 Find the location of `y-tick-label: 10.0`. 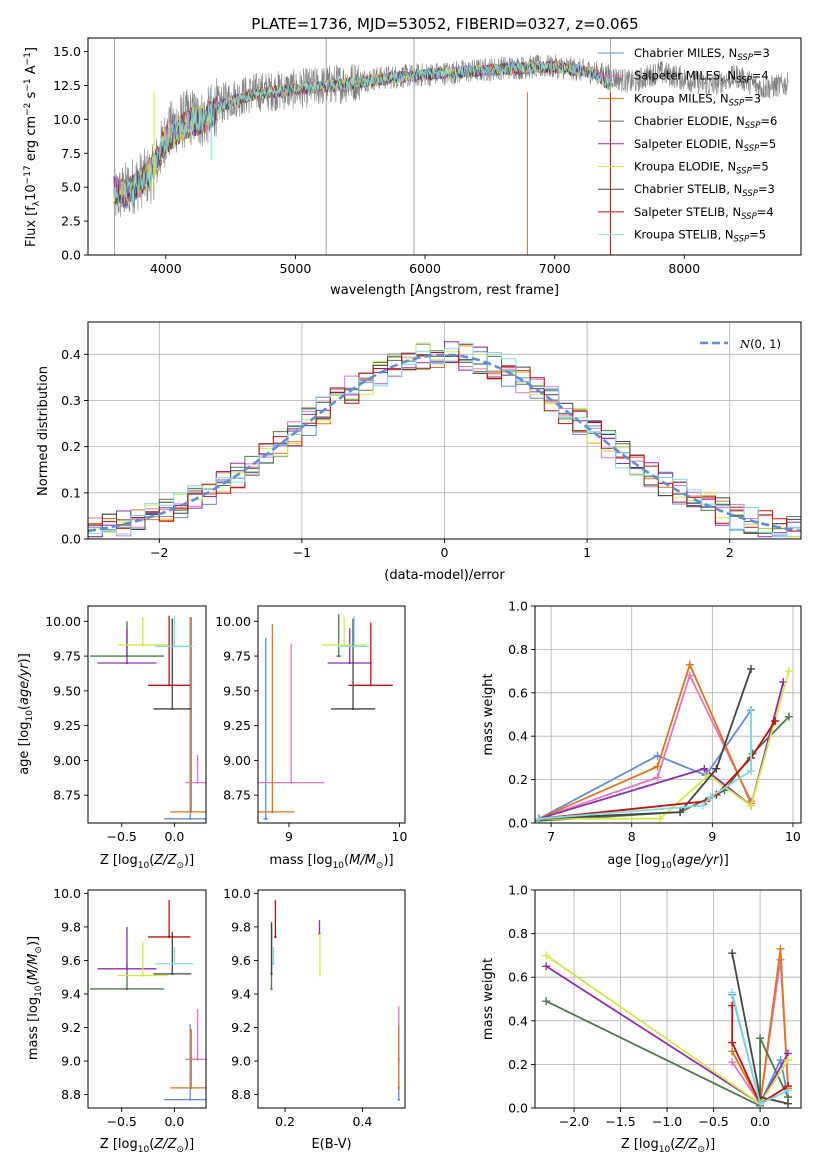

y-tick-label: 10.0 is located at coordinates (237, 893).